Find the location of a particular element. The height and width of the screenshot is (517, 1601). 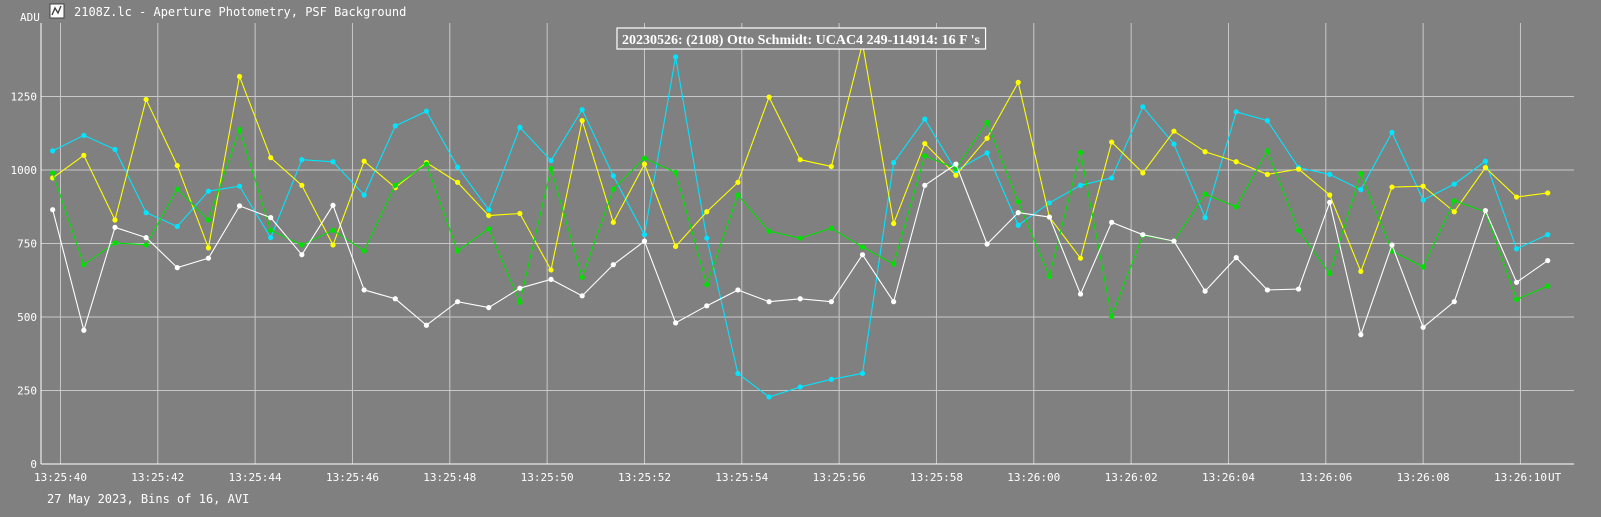

x-tick-label: 13:25:54 is located at coordinates (741, 477).